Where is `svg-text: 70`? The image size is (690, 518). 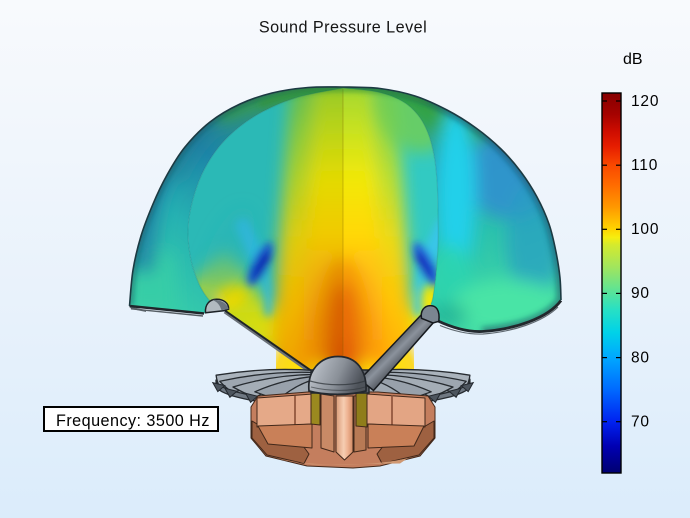 svg-text: 70 is located at coordinates (640, 422).